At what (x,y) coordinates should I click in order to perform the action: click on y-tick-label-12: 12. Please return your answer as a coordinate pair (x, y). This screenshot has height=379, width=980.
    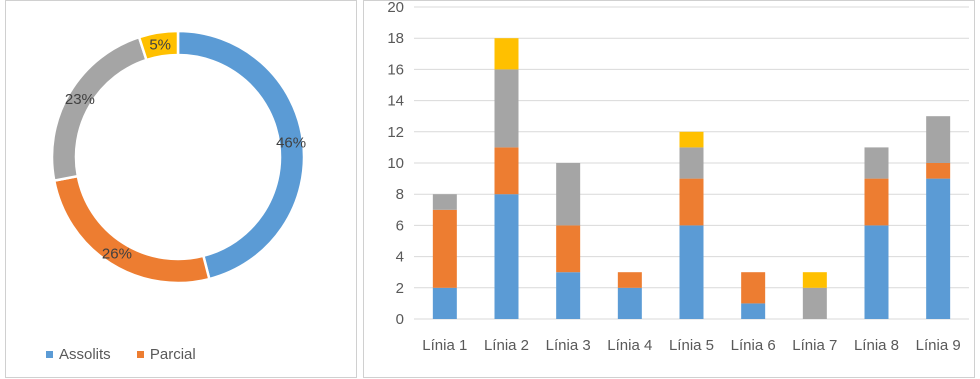
    Looking at the image, I should click on (395, 132).